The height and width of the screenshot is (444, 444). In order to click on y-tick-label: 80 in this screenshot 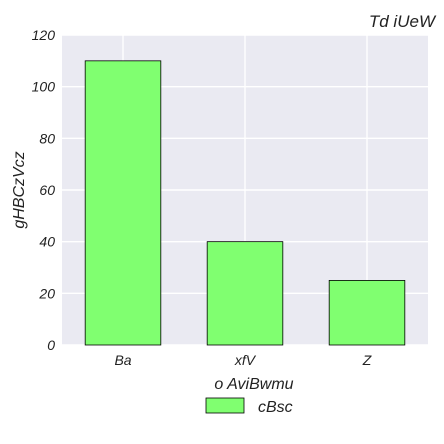, I will do `click(47, 138)`.